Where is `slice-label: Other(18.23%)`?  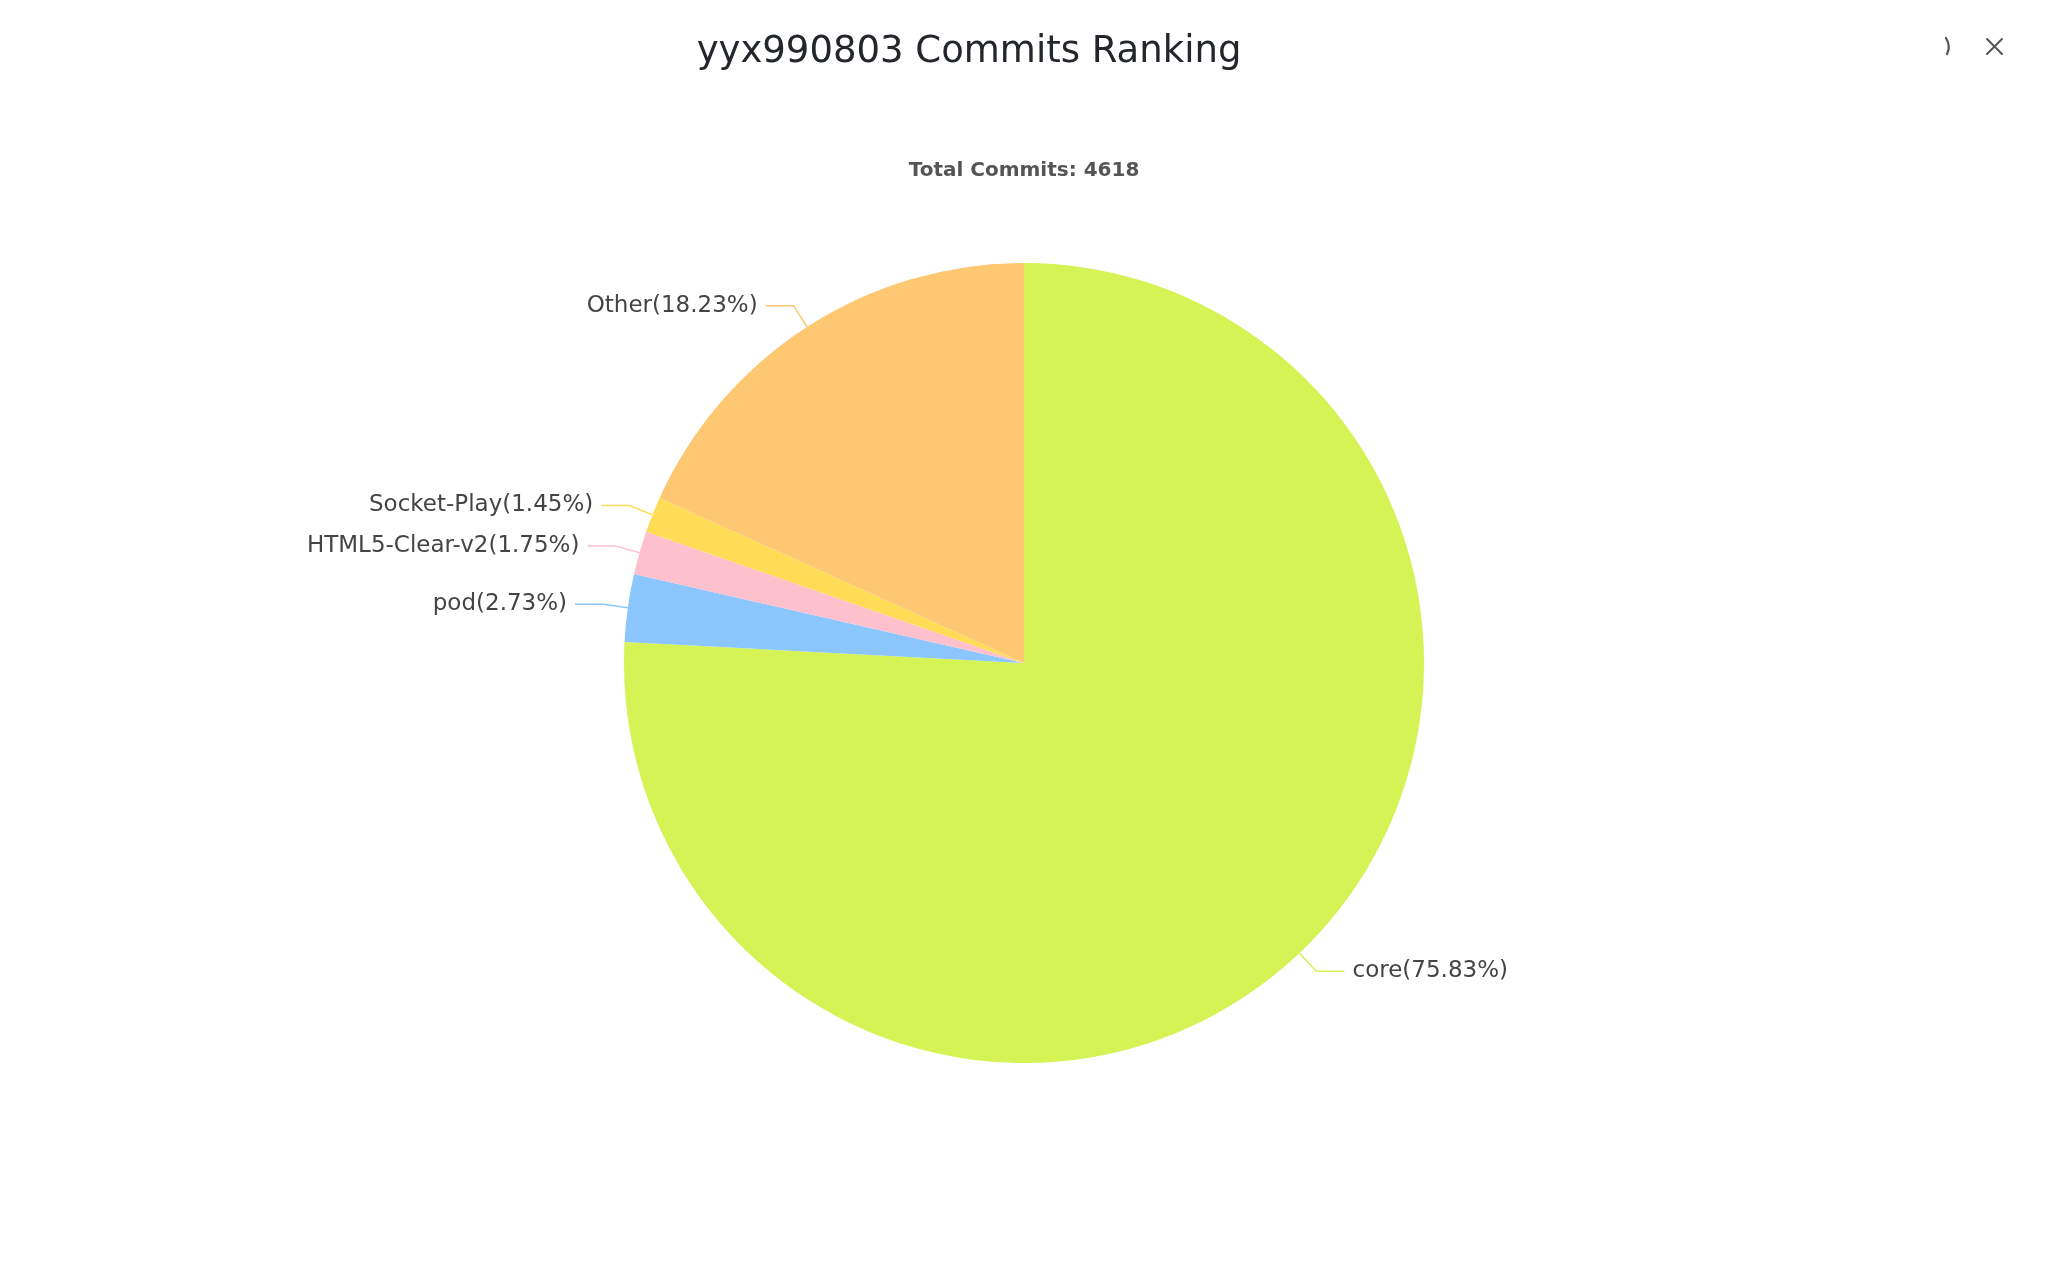 slice-label: Other(18.23%) is located at coordinates (672, 303).